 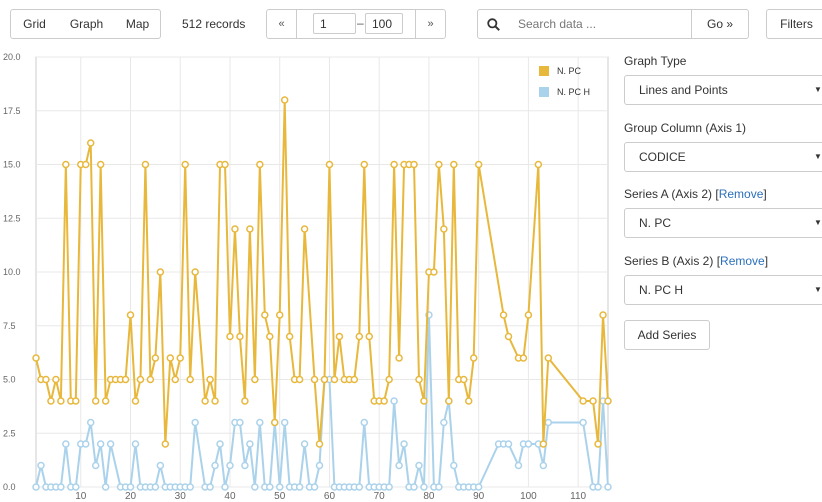 I want to click on series-b-label-text: Series B (Axis 2), so click(x=670, y=261).